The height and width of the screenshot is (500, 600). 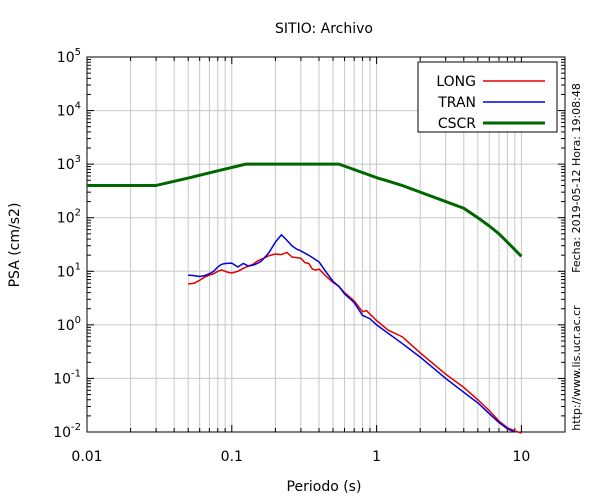 What do you see at coordinates (67, 431) in the screenshot?
I see `y-tick-label: 10⁻²` at bounding box center [67, 431].